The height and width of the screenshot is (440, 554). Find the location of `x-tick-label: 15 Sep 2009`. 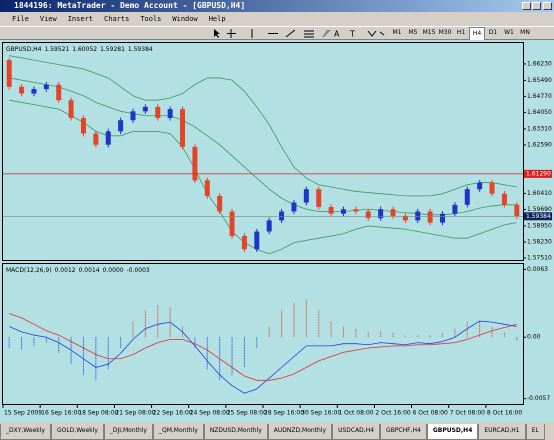

x-tick-label: 15 Sep 2009 is located at coordinates (23, 413).